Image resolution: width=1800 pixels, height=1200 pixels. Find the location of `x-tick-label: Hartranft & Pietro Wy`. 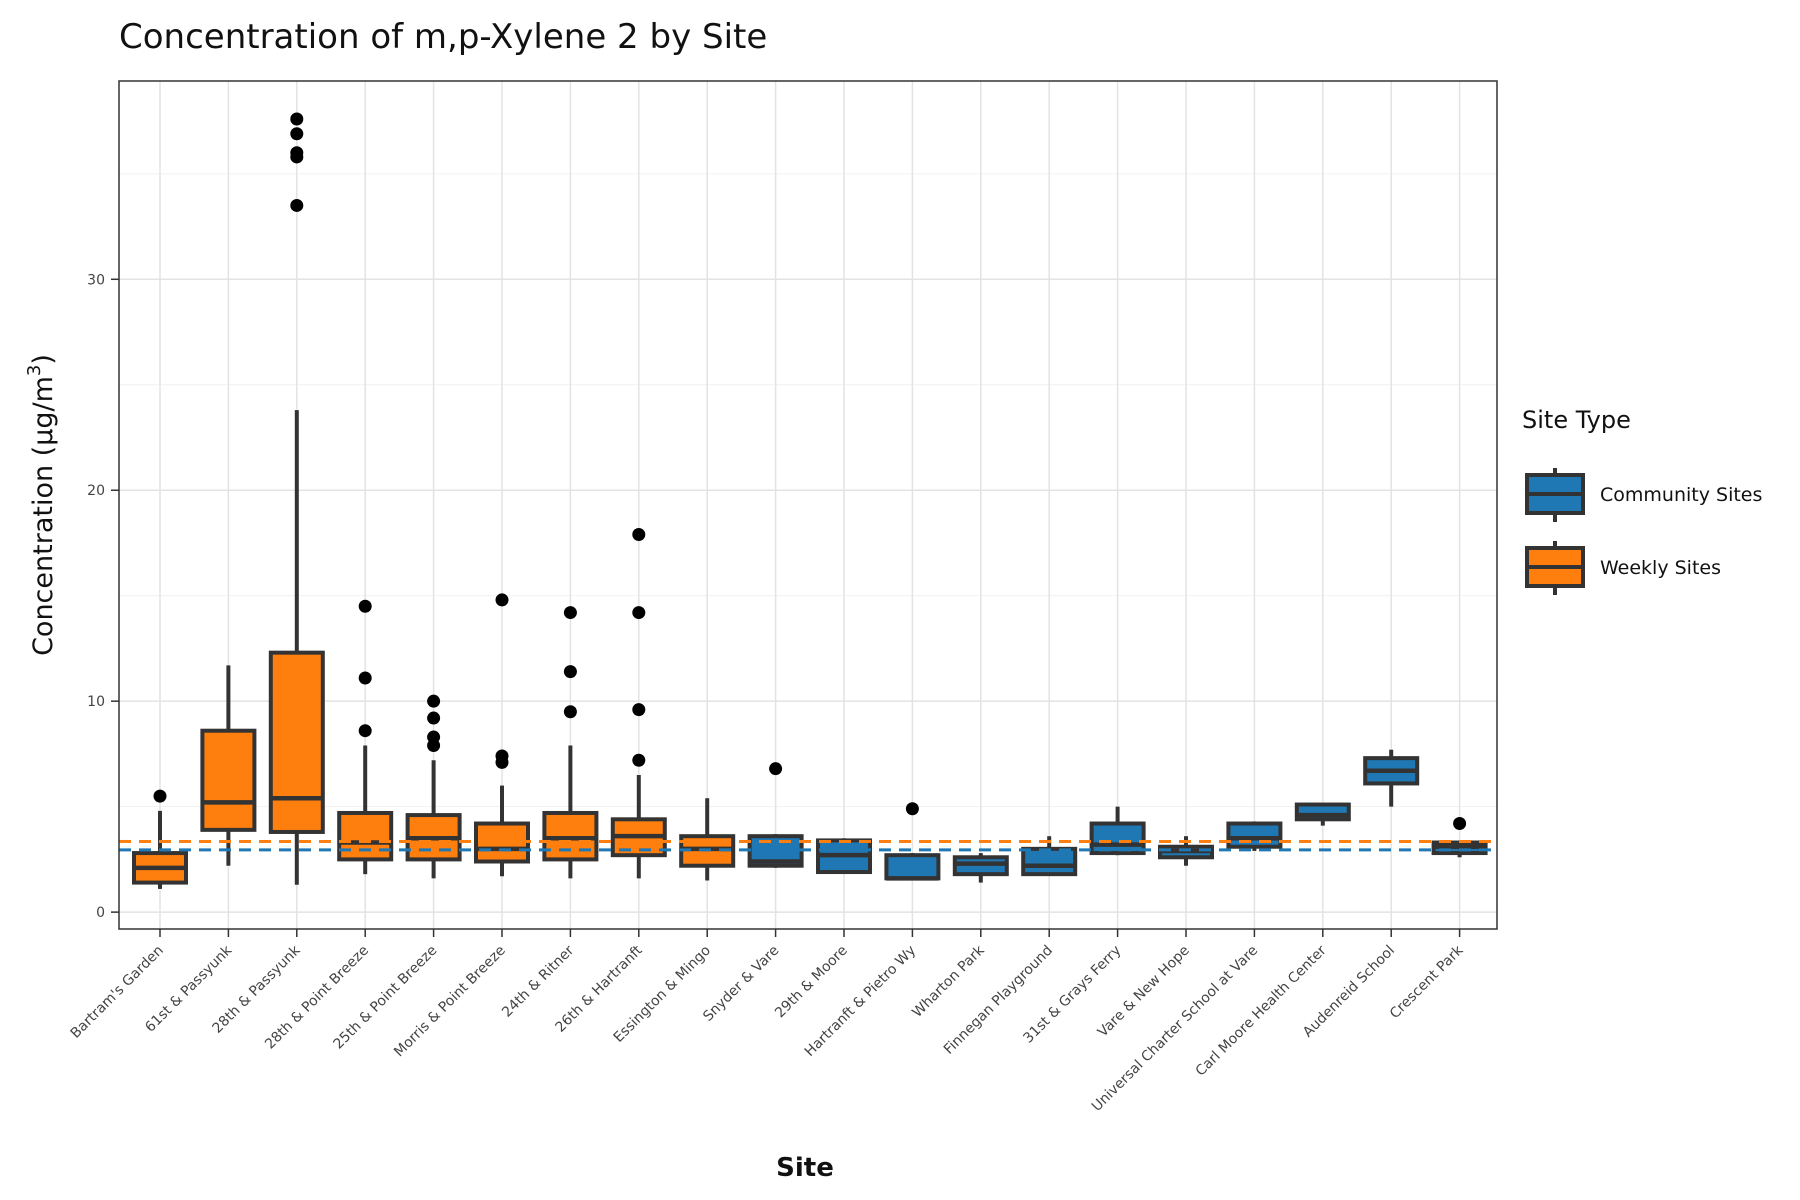

x-tick-label: Hartranft & Pietro Wy is located at coordinates (860, 1001).